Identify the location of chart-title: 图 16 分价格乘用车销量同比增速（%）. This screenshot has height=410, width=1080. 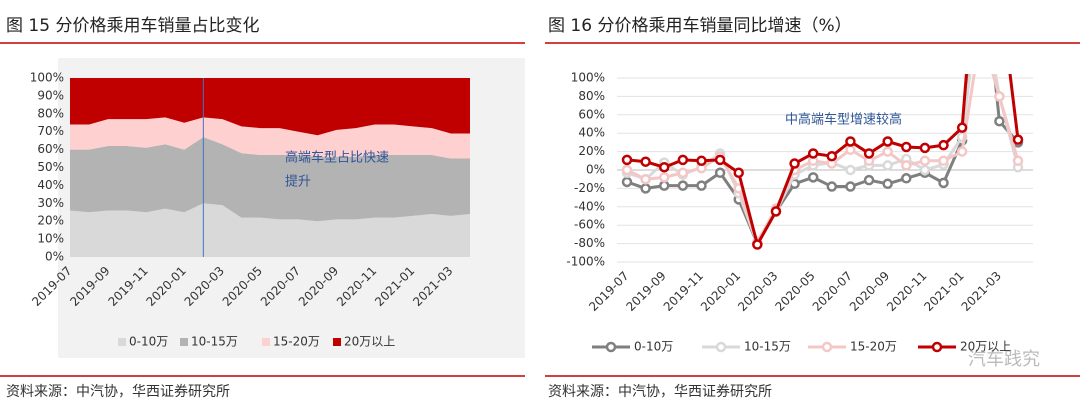
(700, 26).